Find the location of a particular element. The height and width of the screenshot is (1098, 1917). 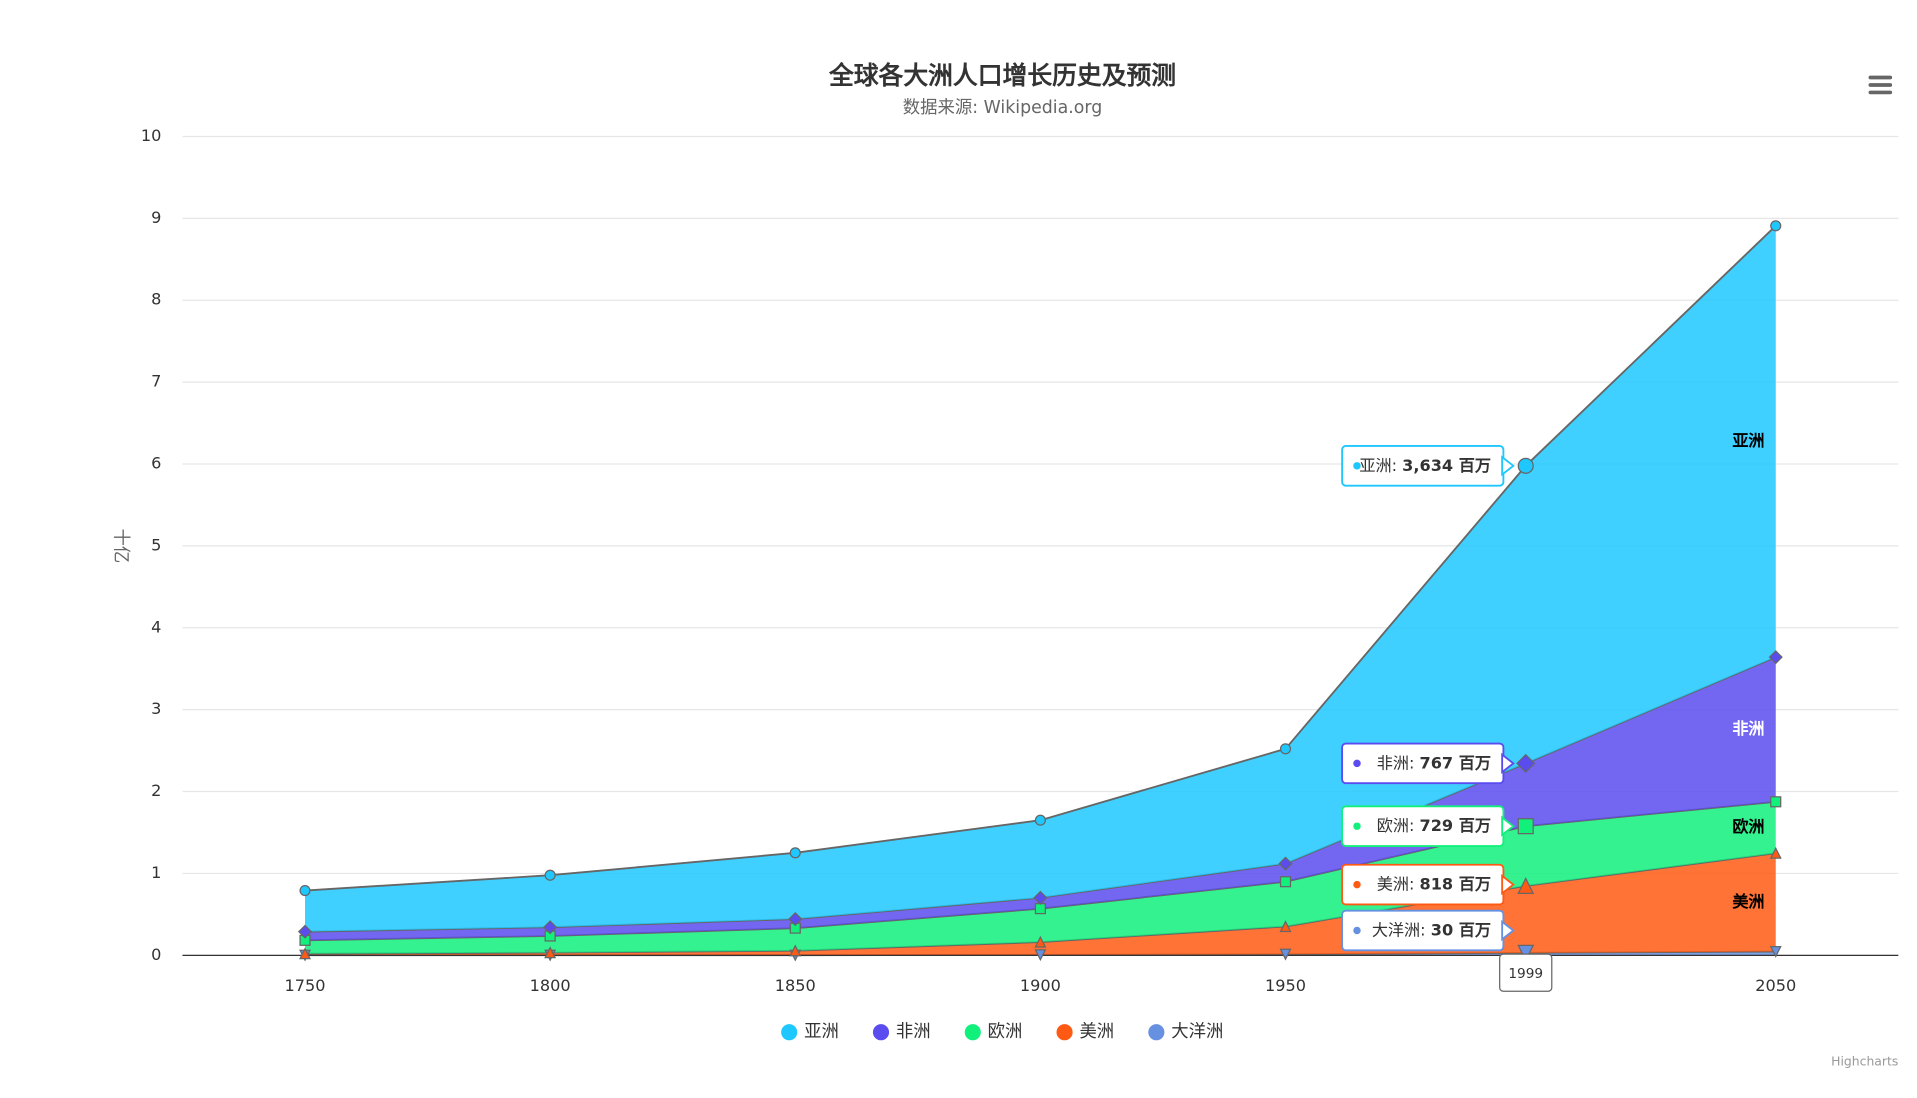

legend-item: 亚洲 is located at coordinates (810, 1032).